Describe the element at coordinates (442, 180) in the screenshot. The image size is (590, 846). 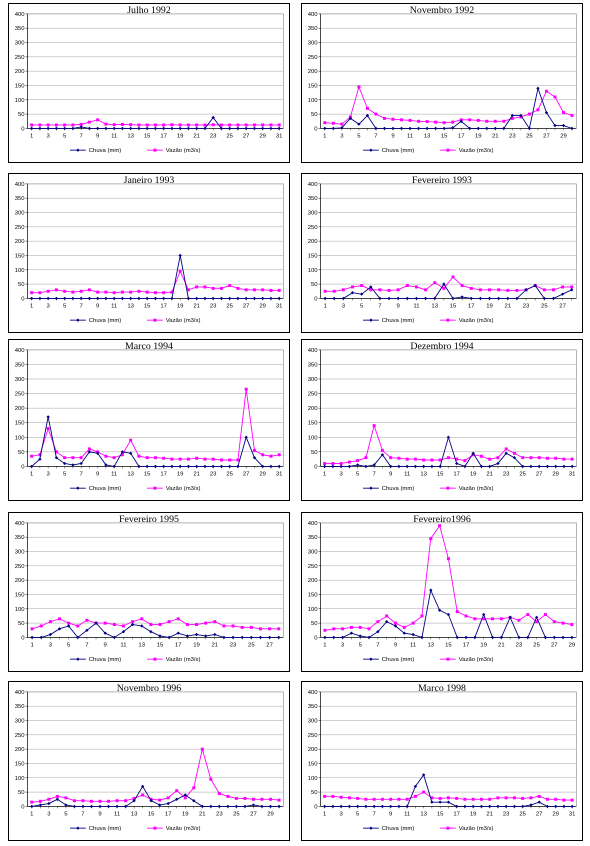
I see `chart-title: Fevereiro 1993` at that location.